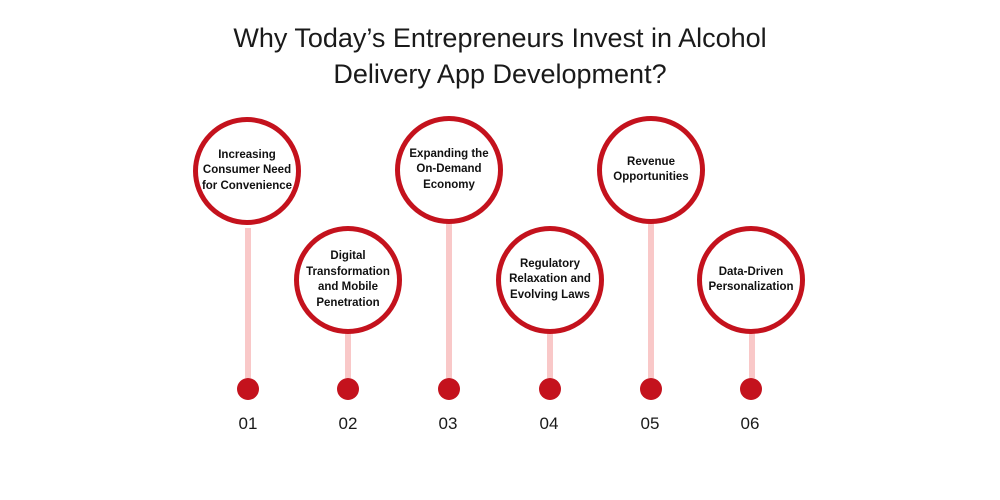 The width and height of the screenshot is (1000, 500). I want to click on step-label: Expanding the On-Demand Economy, so click(449, 169).